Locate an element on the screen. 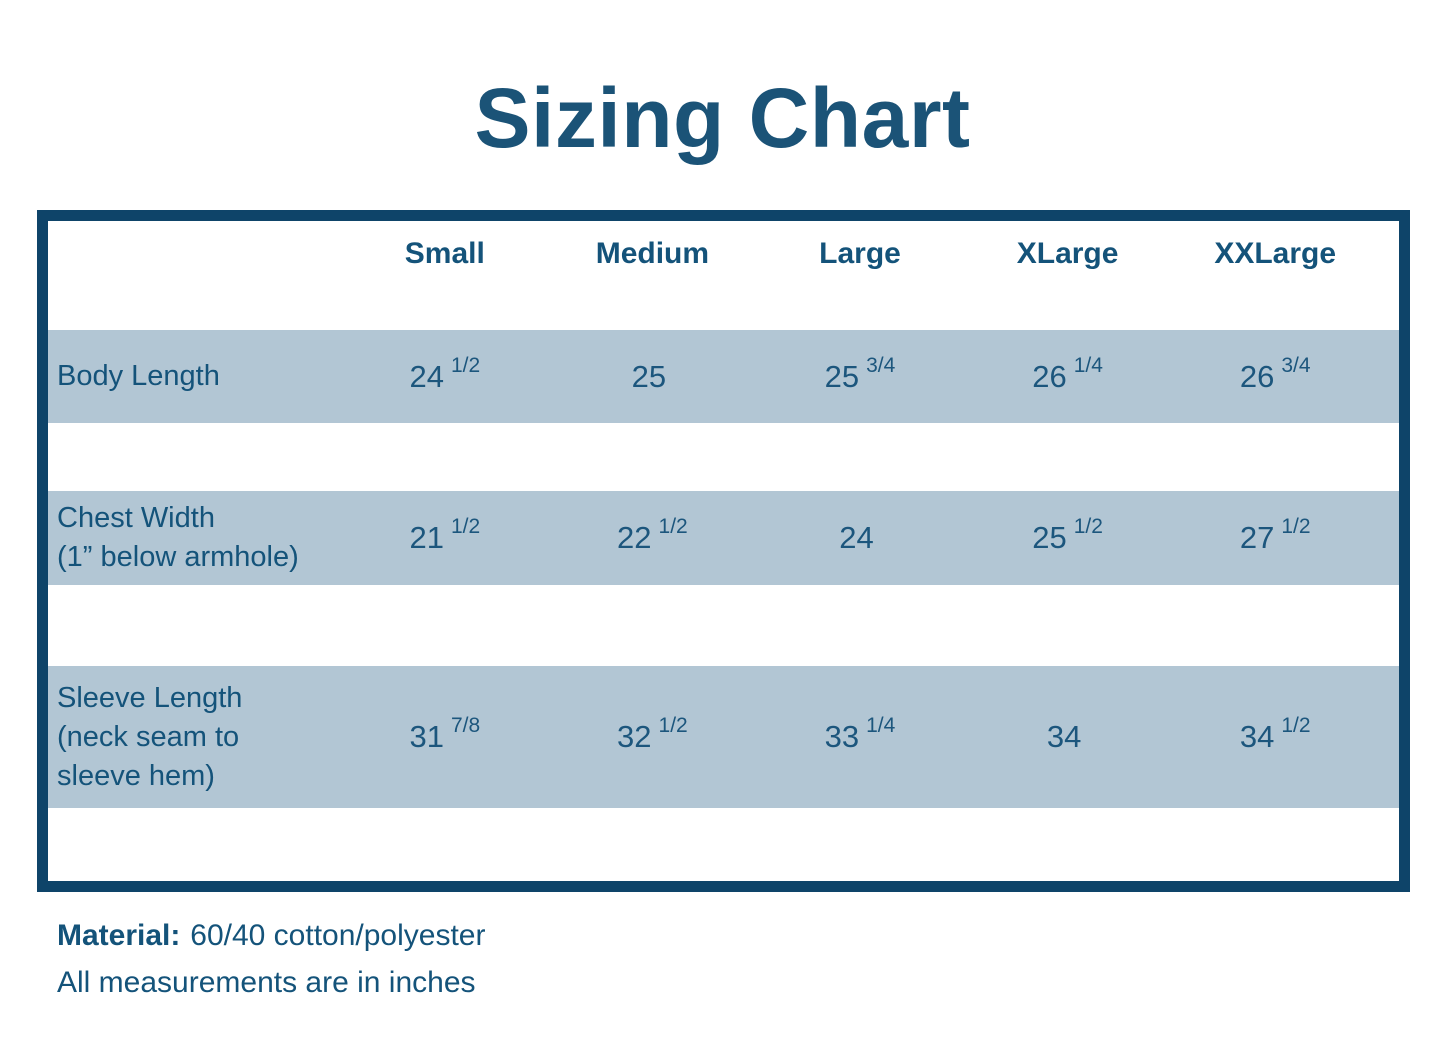  cell-chest-width-small: 21 1/2 is located at coordinates (445, 538).